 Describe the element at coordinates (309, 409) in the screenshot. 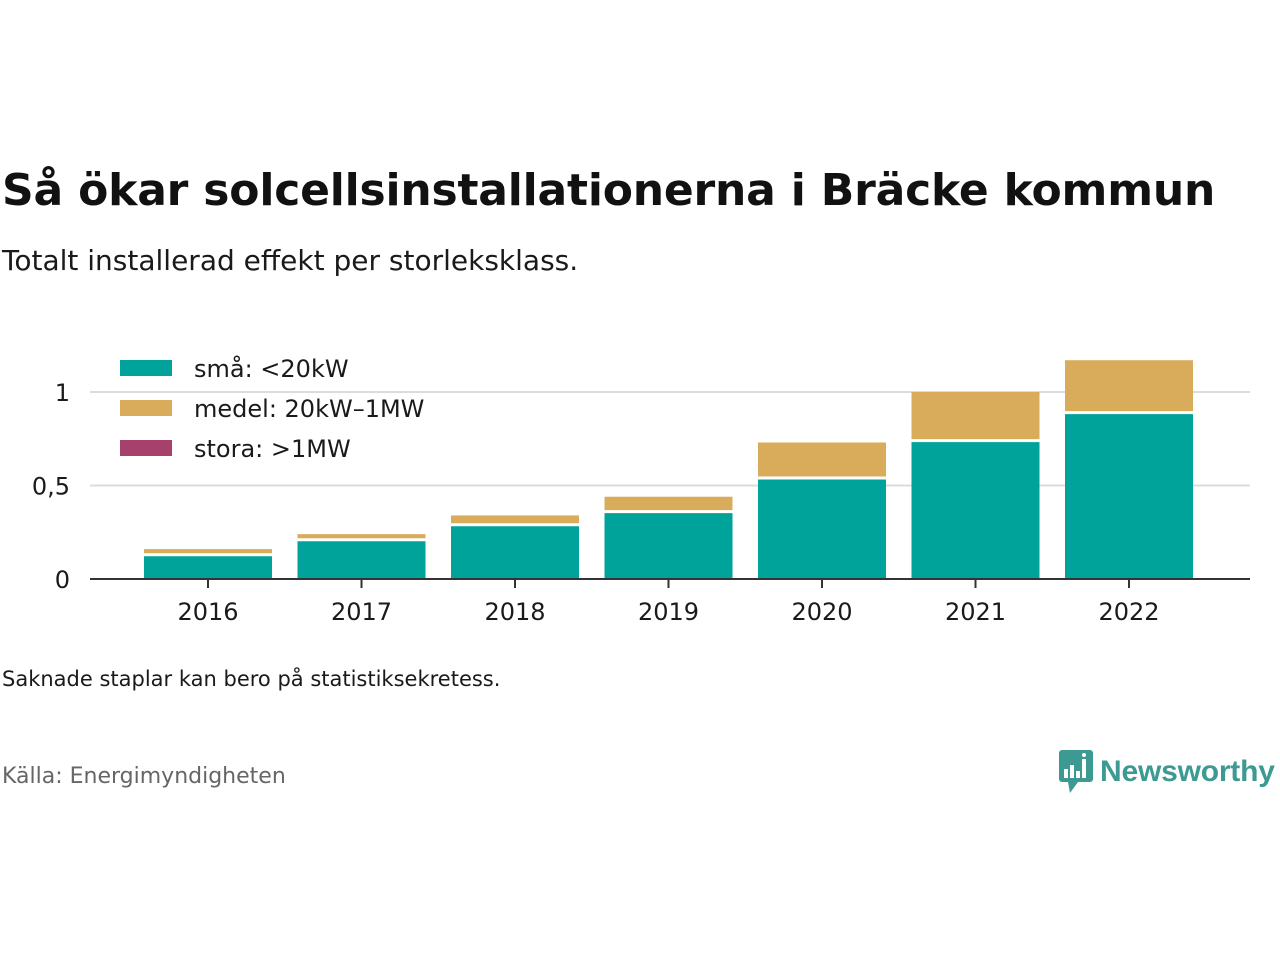

I see `legend-label: medel: 20kW–1MW` at that location.